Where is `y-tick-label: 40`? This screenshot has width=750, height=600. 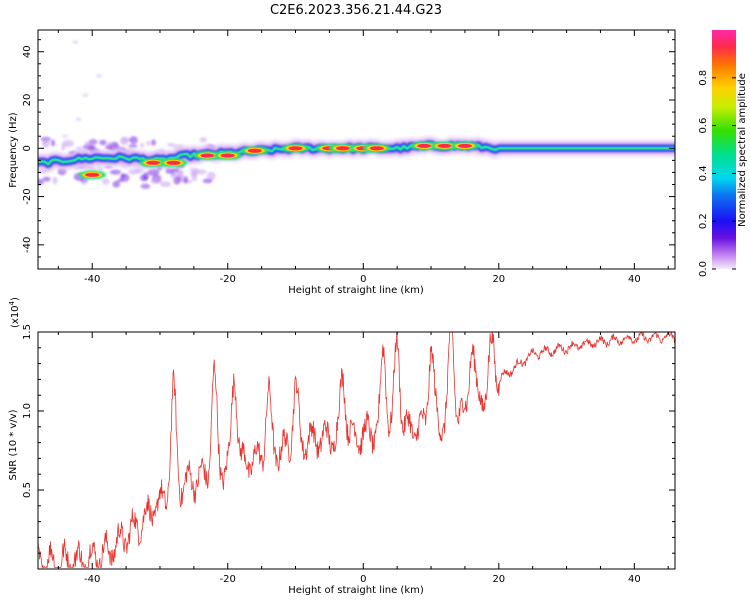 y-tick-label: 40 is located at coordinates (27, 51).